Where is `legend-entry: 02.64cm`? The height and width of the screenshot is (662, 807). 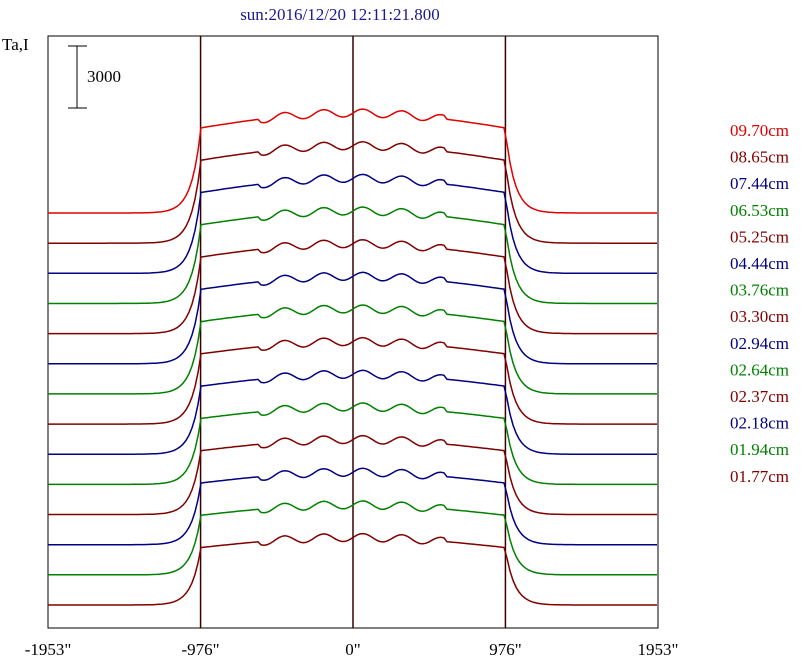
legend-entry: 02.64cm is located at coordinates (759, 369).